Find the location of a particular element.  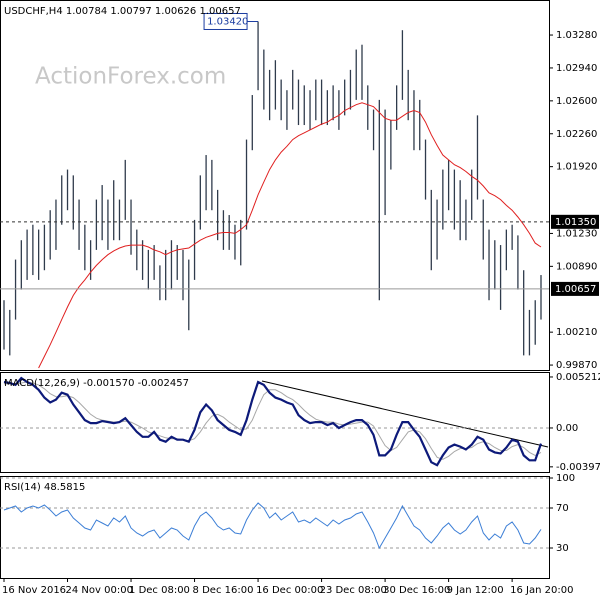

annotation-box is located at coordinates (225, 21).